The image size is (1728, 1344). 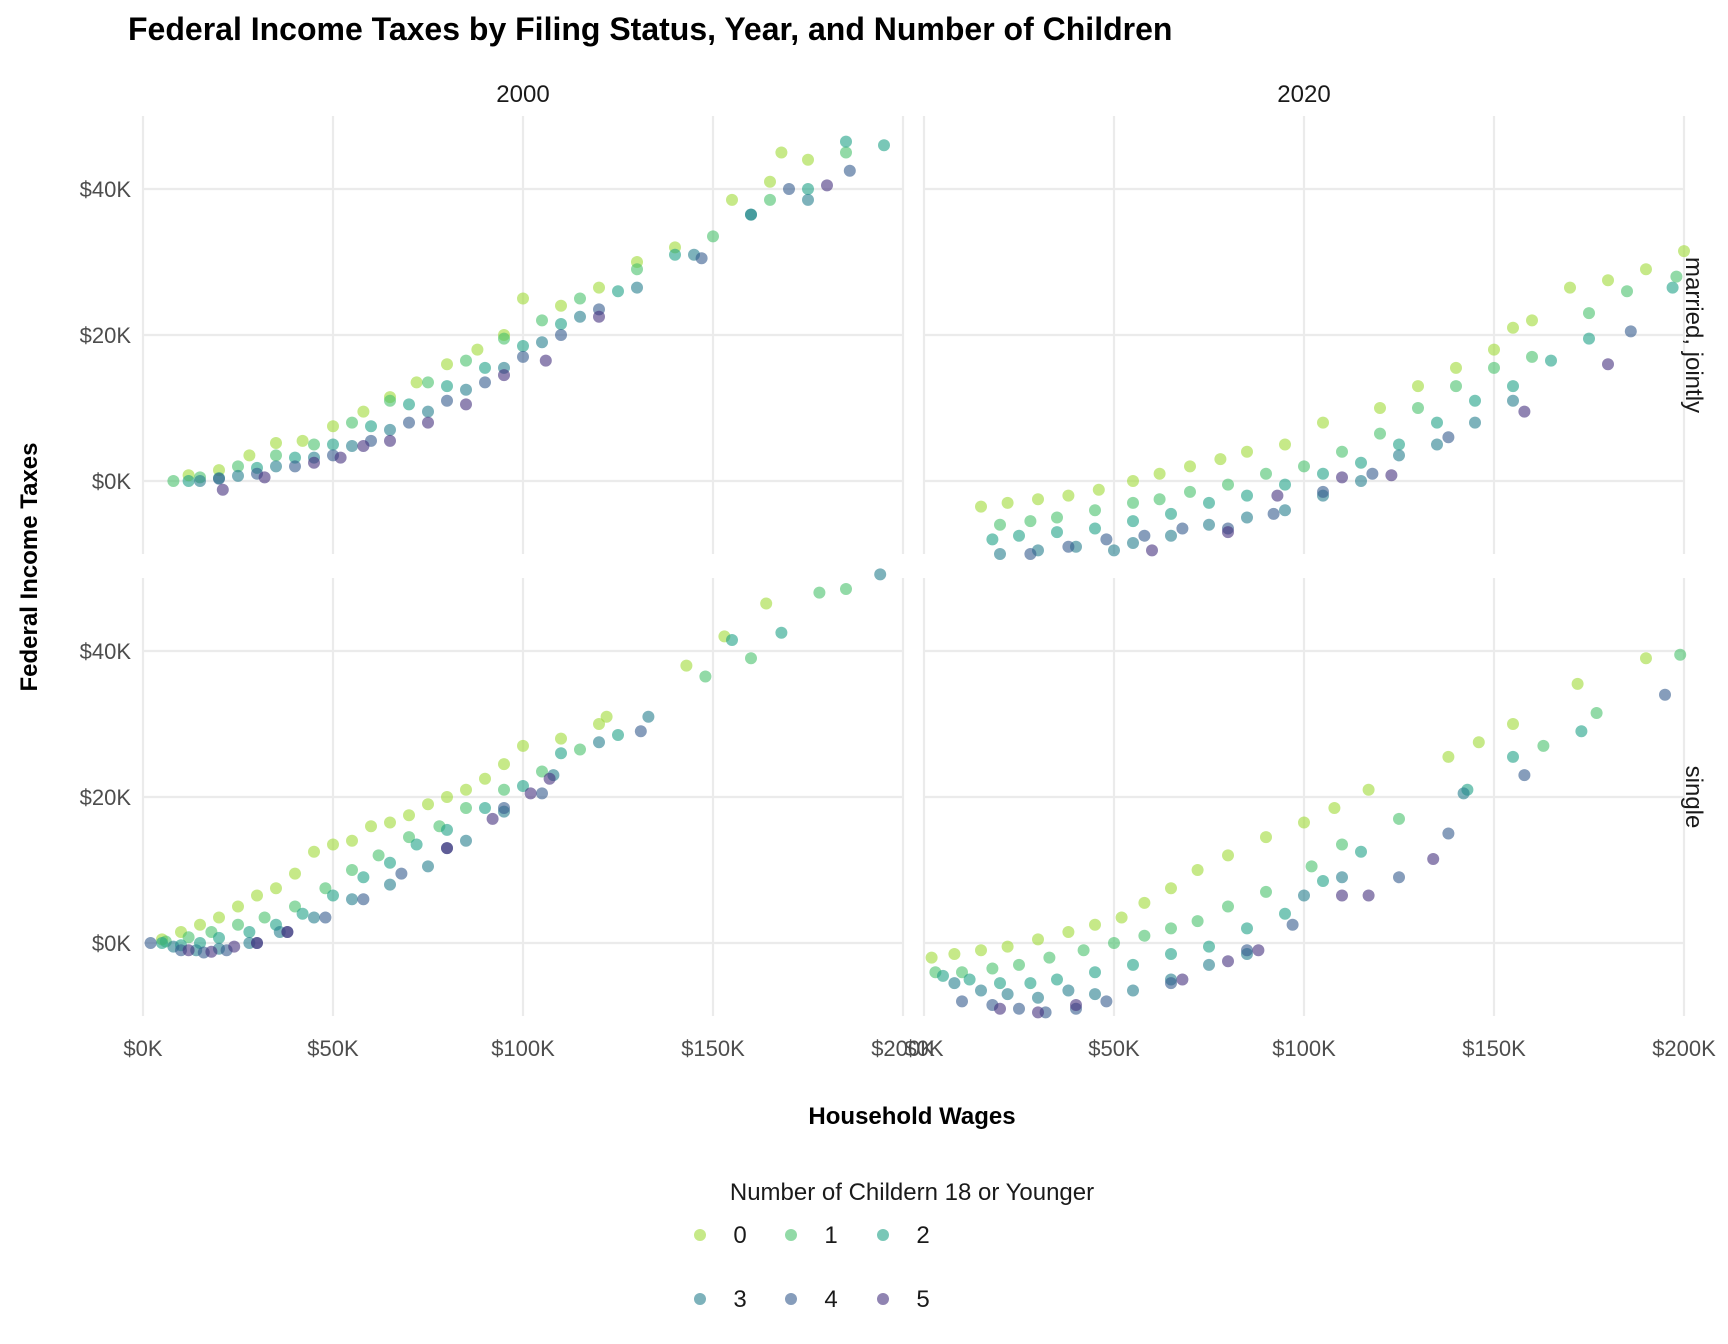 I want to click on legend-item-1: 1, so click(x=811, y=1235).